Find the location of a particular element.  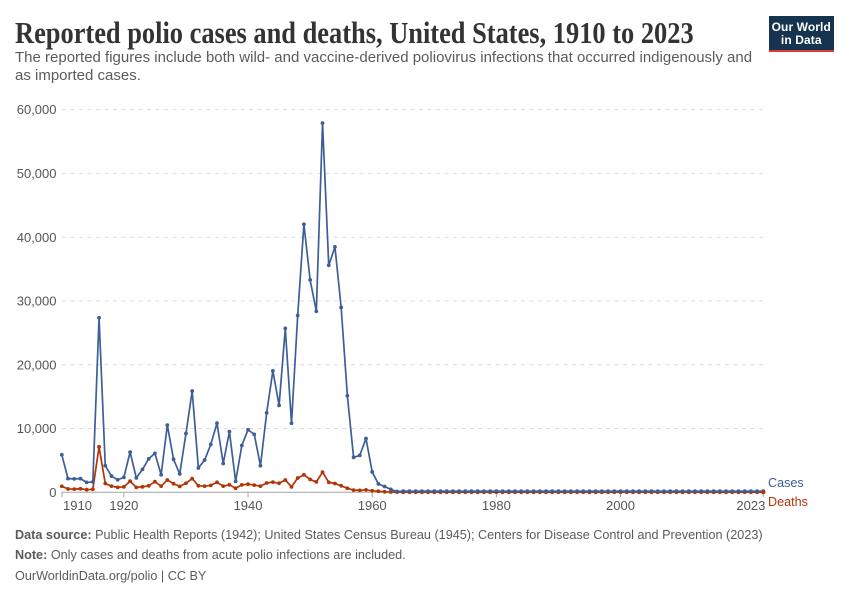

svg-text: 40,000 is located at coordinates (37, 237).